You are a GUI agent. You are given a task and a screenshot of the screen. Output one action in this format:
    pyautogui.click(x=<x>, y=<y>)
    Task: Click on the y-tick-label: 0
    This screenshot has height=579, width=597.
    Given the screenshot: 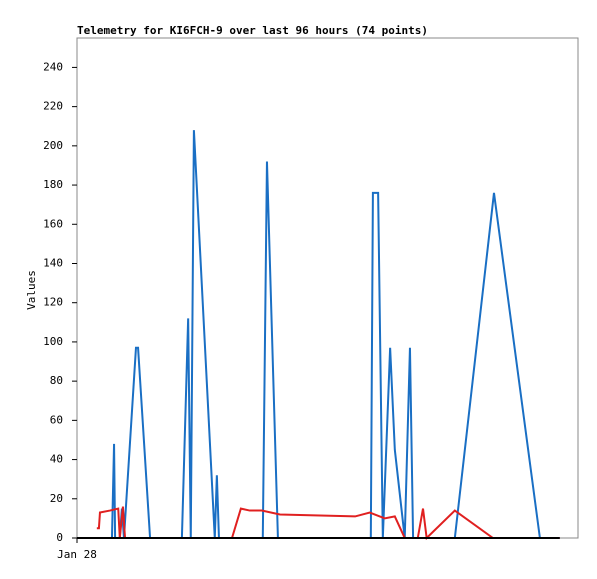 What is the action you would take?
    pyautogui.click(x=59, y=537)
    